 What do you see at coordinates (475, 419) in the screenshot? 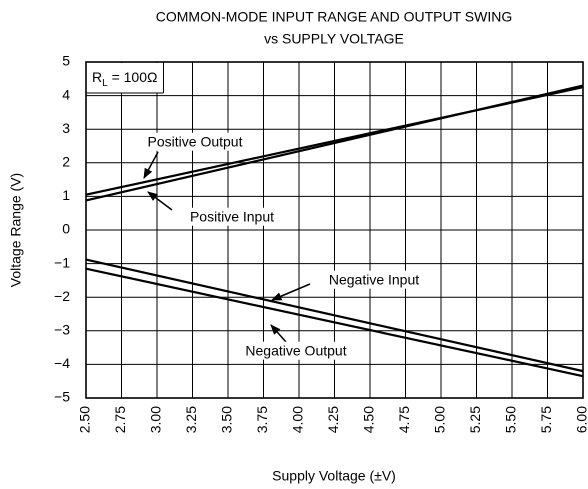
I see `x-tick-label: 5.25` at bounding box center [475, 419].